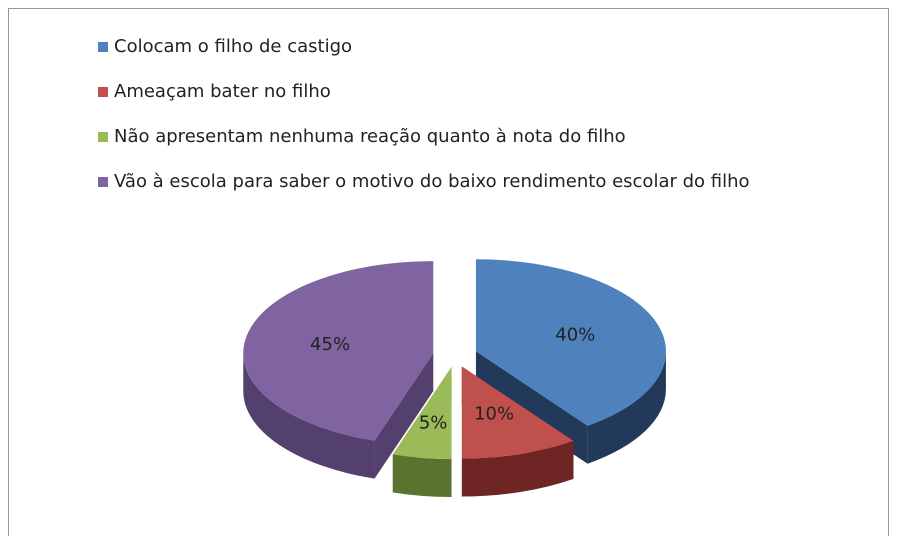  I want to click on data-label: 5%, so click(433, 422).